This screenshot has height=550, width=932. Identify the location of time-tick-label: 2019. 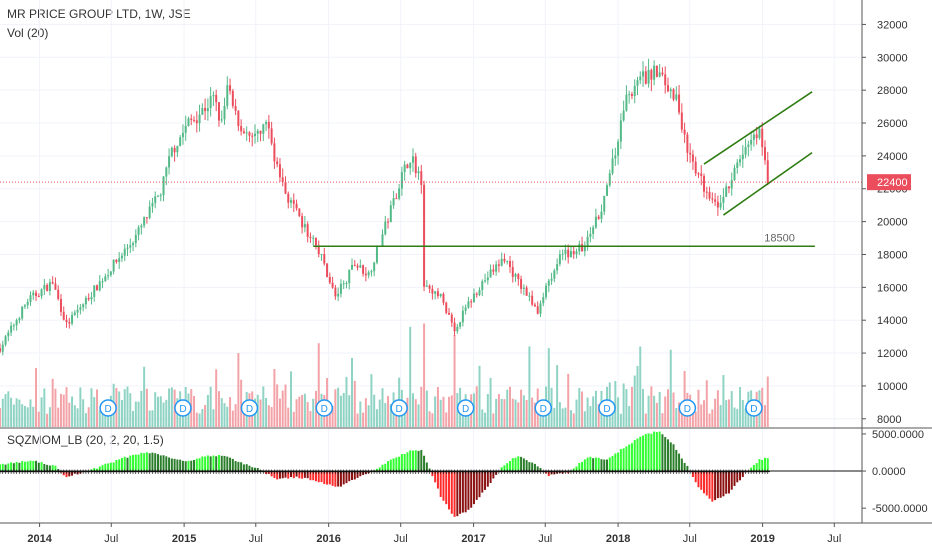
(762, 539).